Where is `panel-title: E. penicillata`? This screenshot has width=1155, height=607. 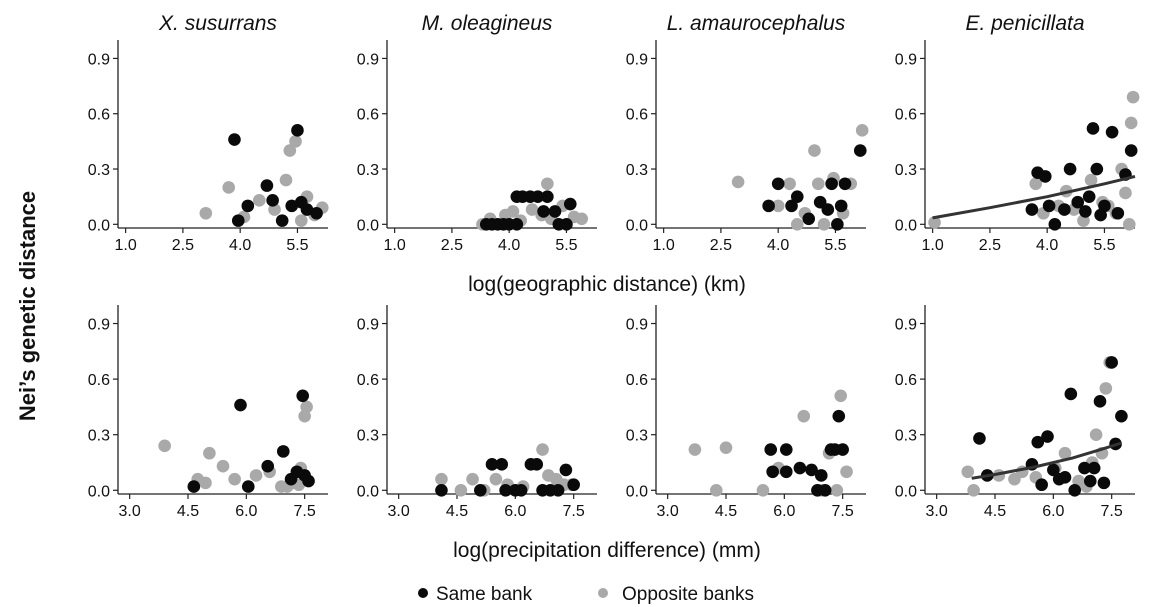
panel-title: E. penicillata is located at coordinates (1024, 23).